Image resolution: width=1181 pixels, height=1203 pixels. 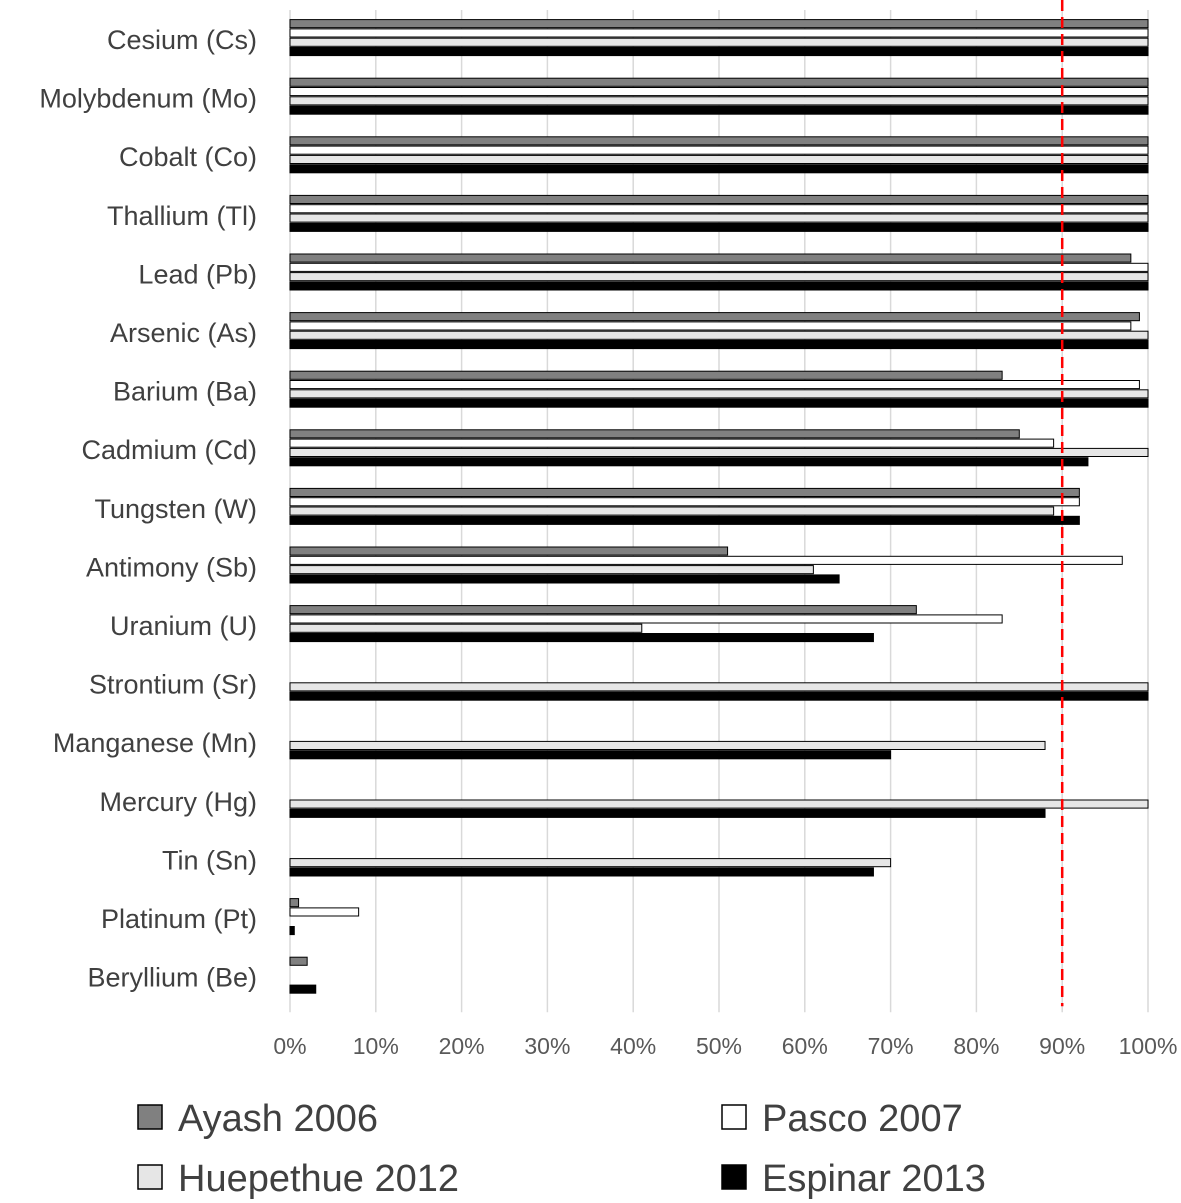 I want to click on bar-ayash-2006-arsenic-as, so click(x=714, y=317).